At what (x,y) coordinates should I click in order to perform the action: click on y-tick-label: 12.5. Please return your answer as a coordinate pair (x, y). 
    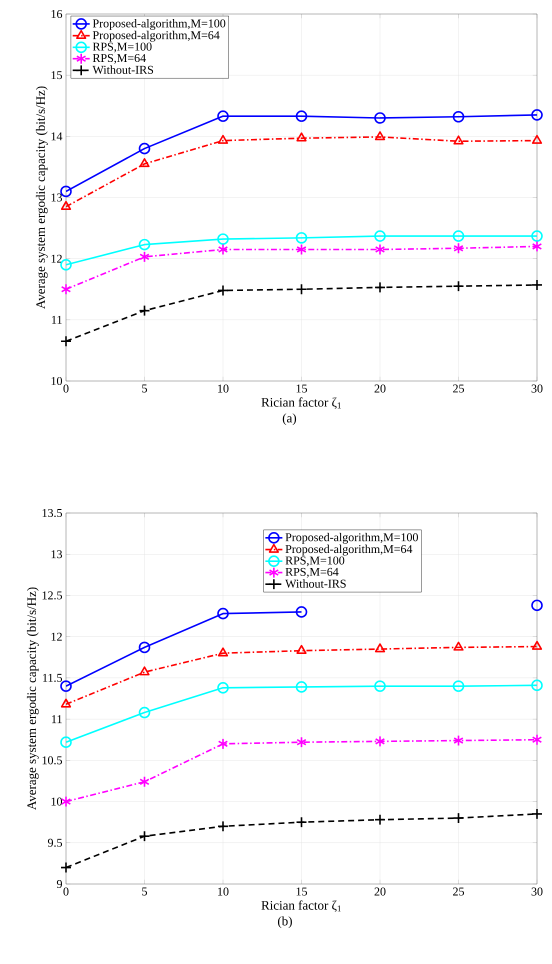
    Looking at the image, I should click on (52, 595).